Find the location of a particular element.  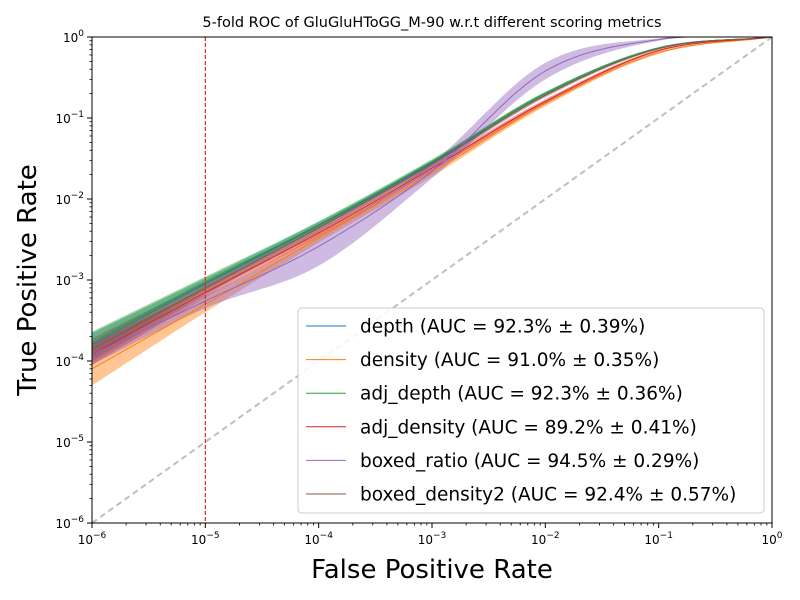

x-tick-label: 10⁻⁴ is located at coordinates (318, 539).